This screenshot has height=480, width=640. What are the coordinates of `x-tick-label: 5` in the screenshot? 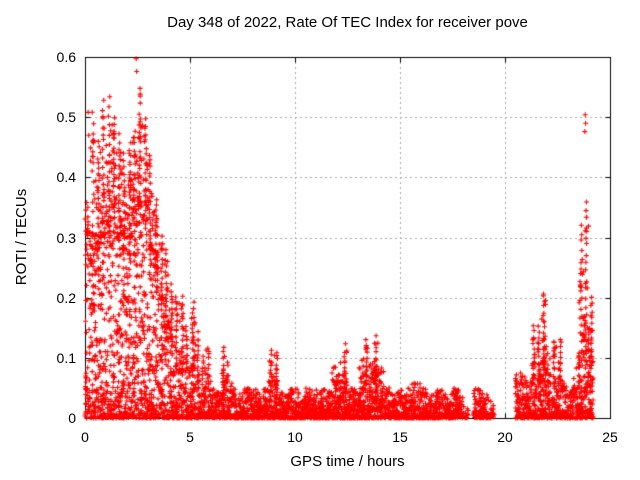 It's located at (190, 437).